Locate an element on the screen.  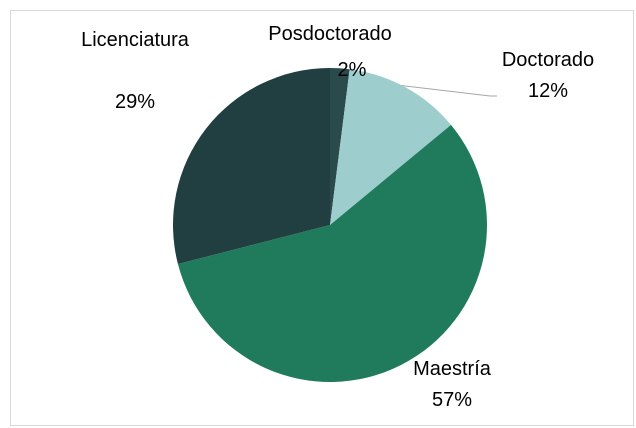
value-label: 12% is located at coordinates (548, 91).